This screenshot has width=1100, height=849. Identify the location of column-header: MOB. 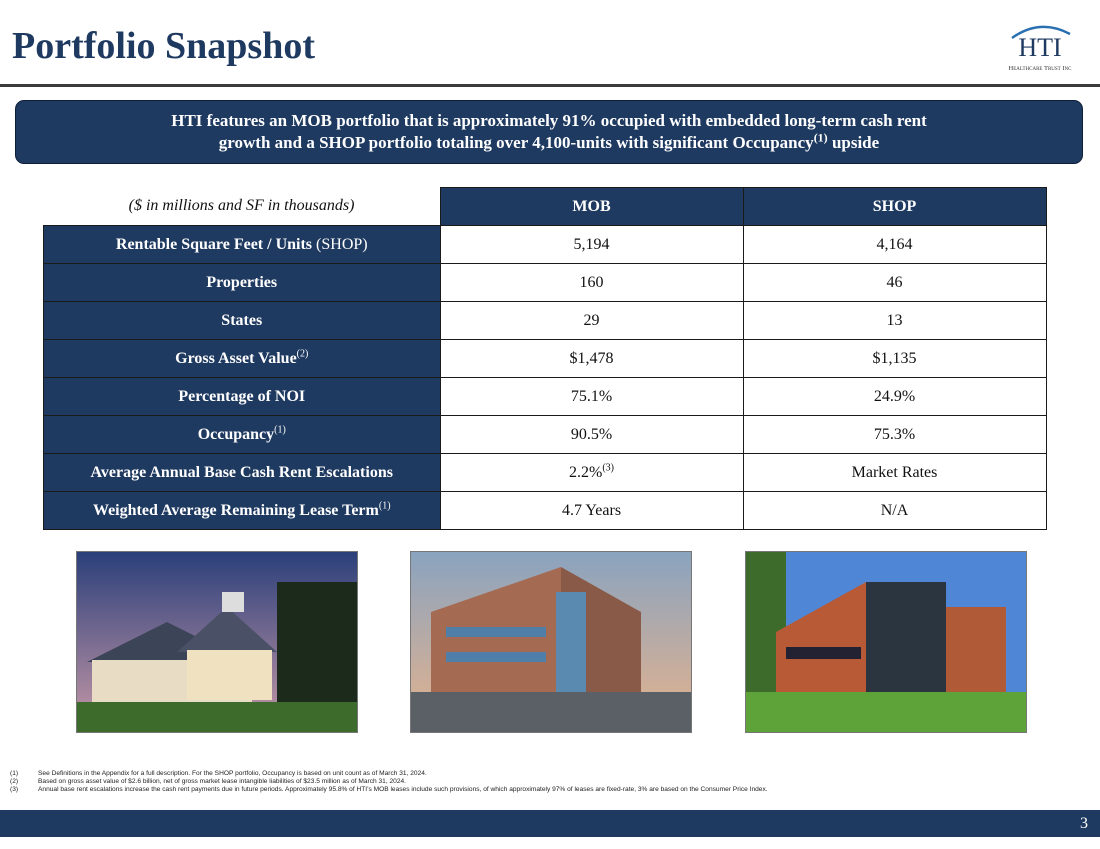
(591, 206).